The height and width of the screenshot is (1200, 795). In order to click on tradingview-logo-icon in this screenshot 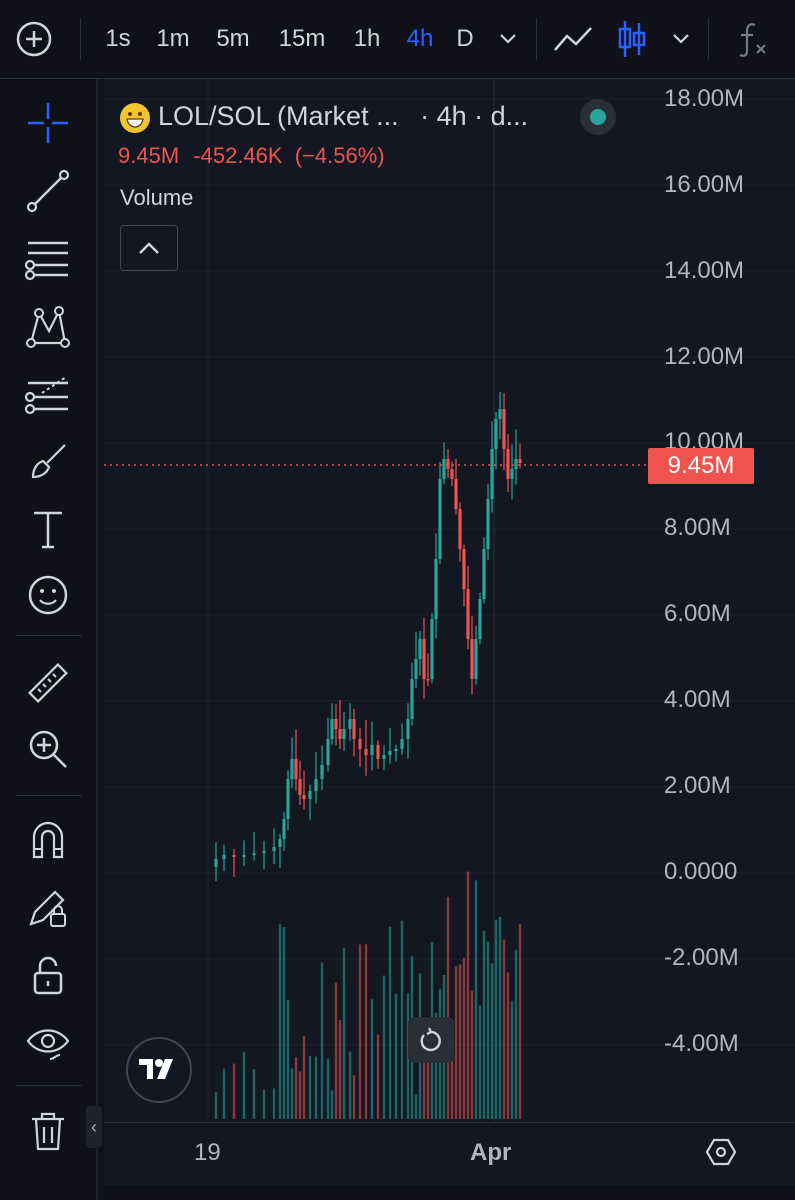, I will do `click(156, 1069)`.